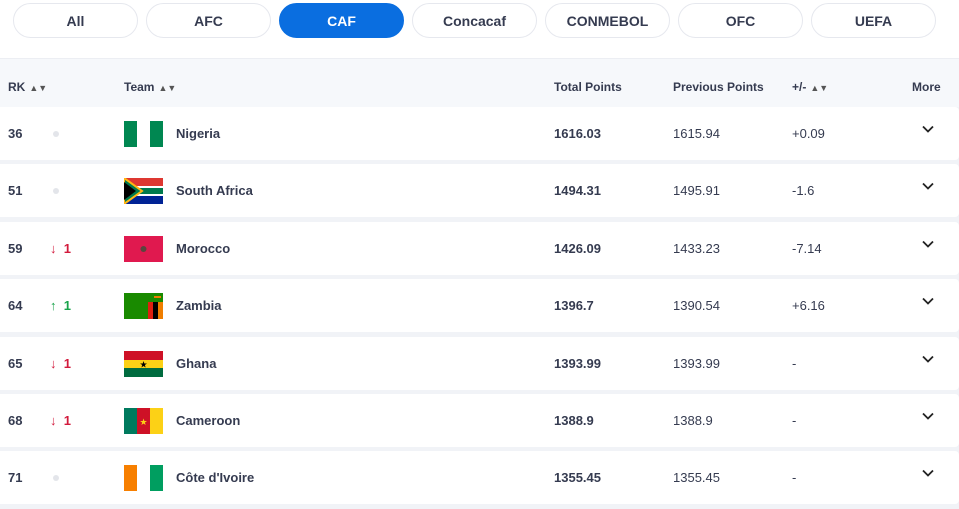 This screenshot has height=509, width=959. What do you see at coordinates (577, 363) in the screenshot?
I see `total-points: 1393.99` at bounding box center [577, 363].